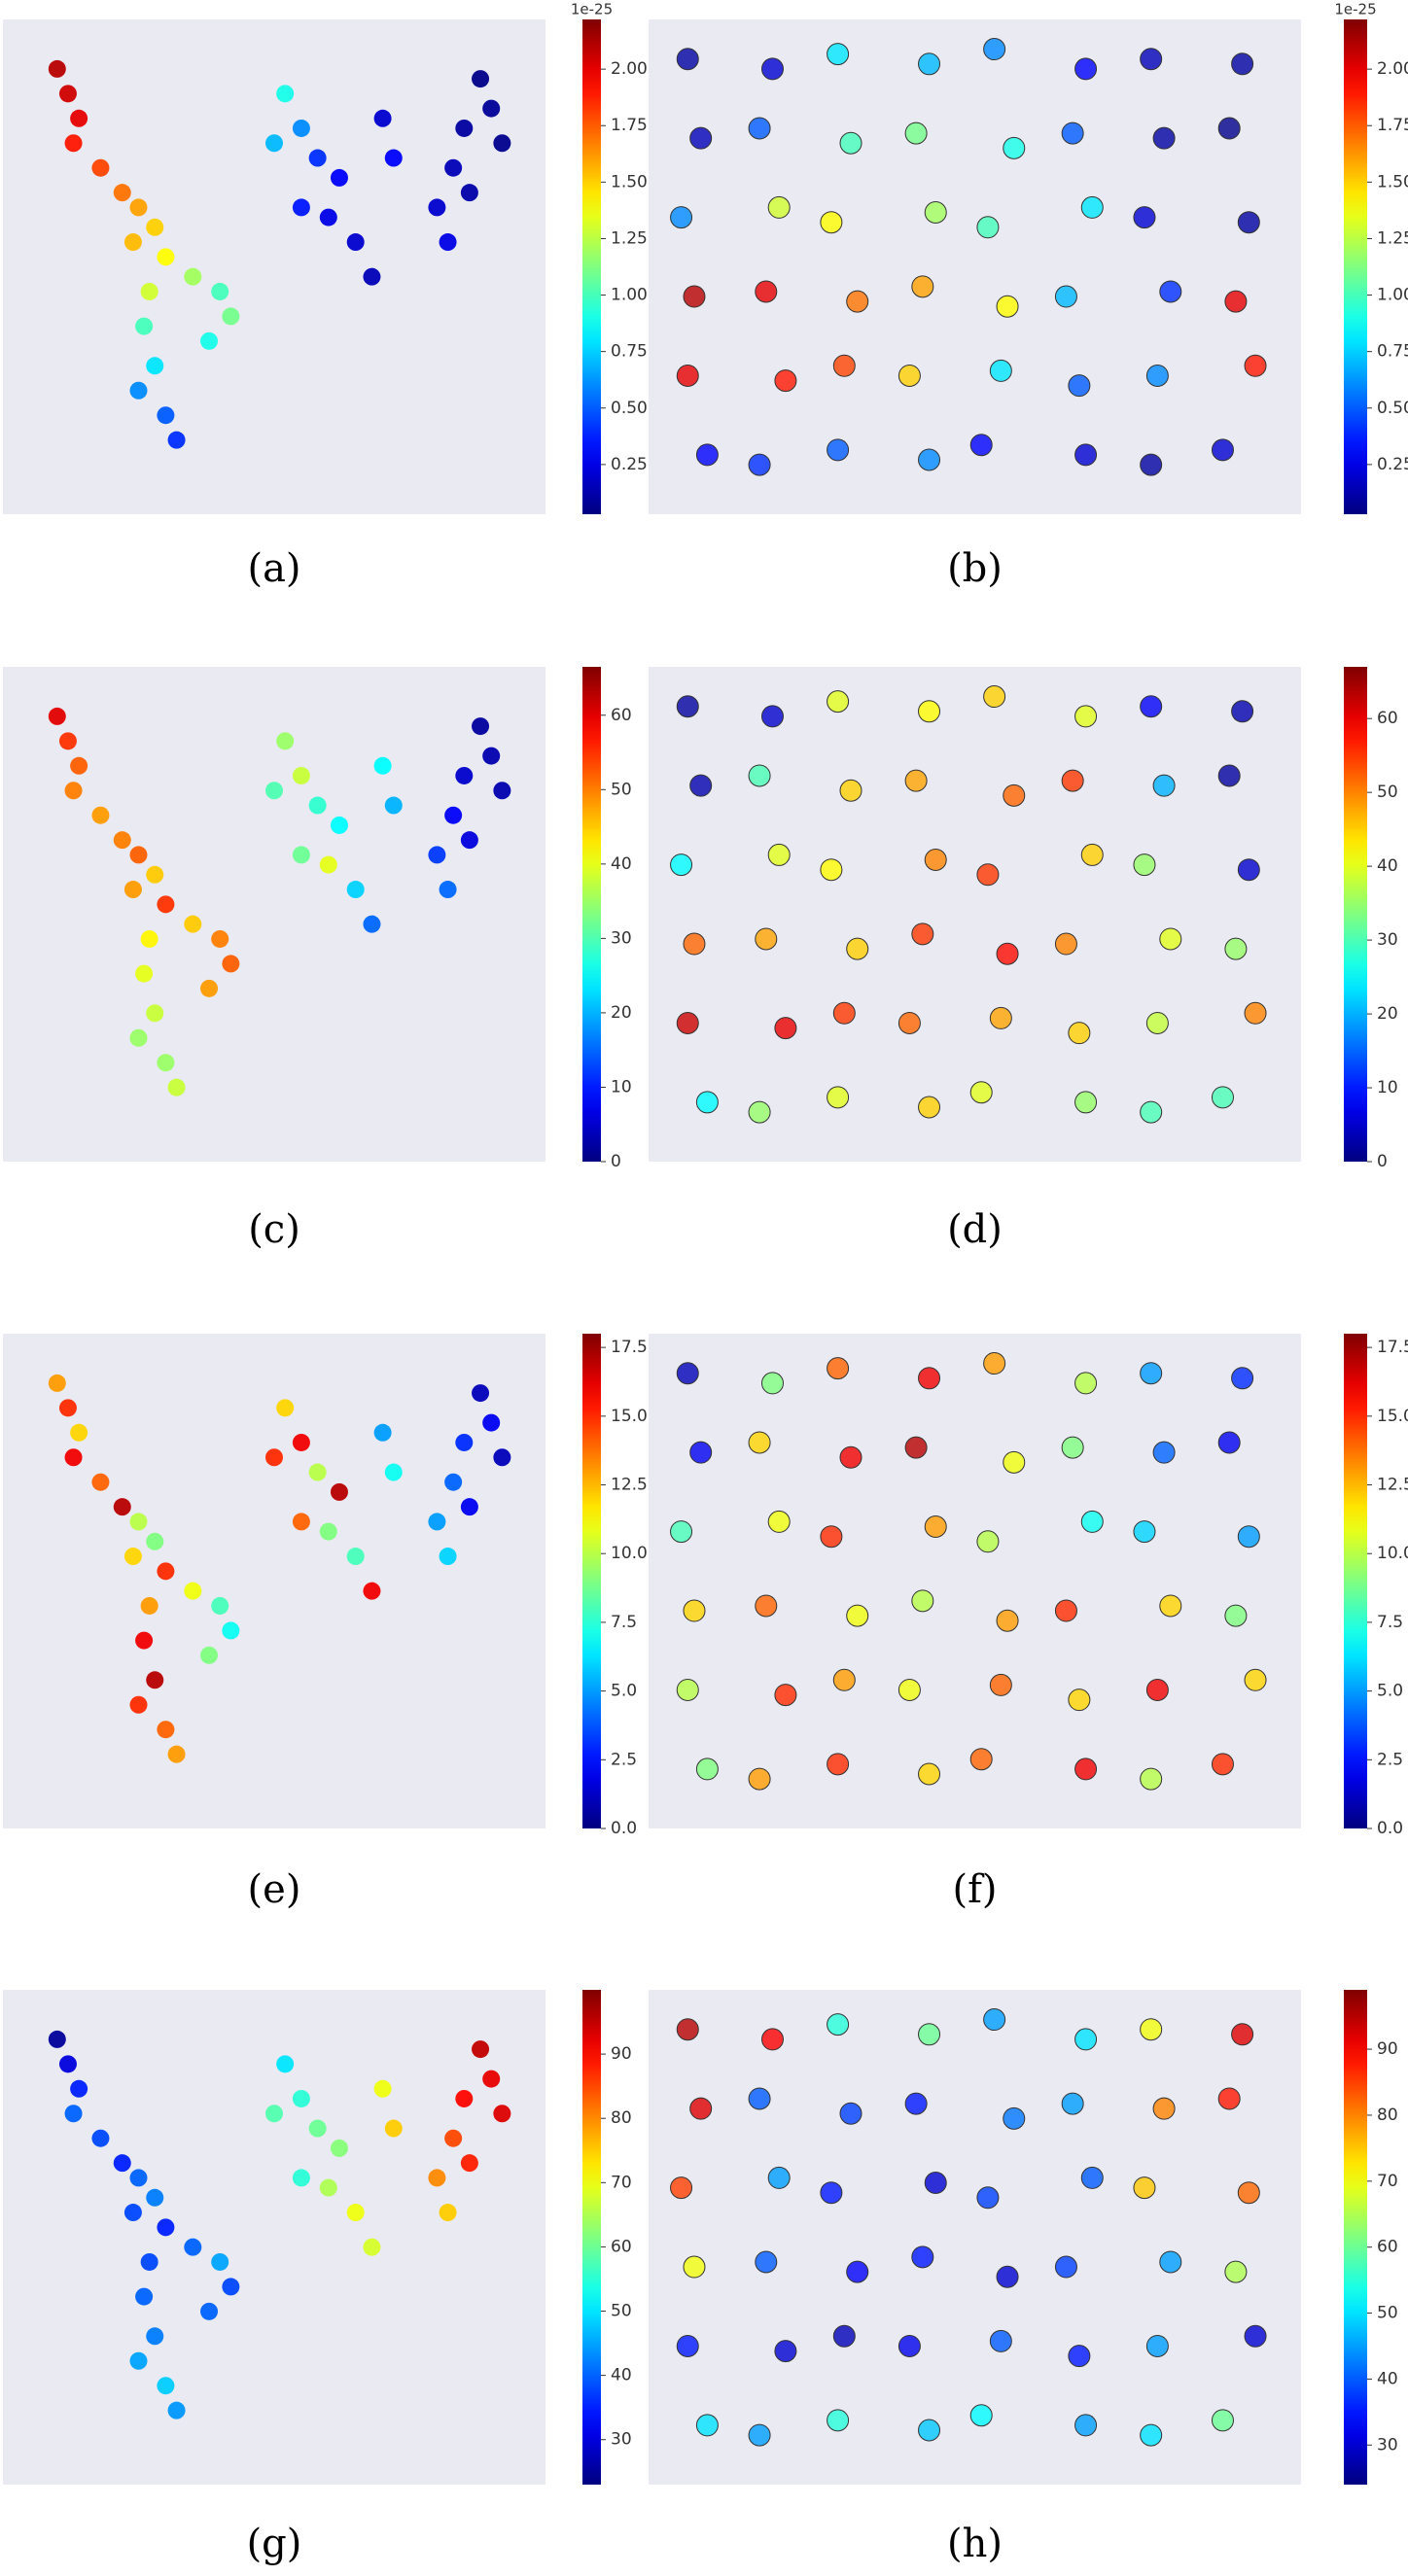 This screenshot has width=1408, height=2576. I want to click on colorbar-tick-label: 0.75, so click(1392, 352).